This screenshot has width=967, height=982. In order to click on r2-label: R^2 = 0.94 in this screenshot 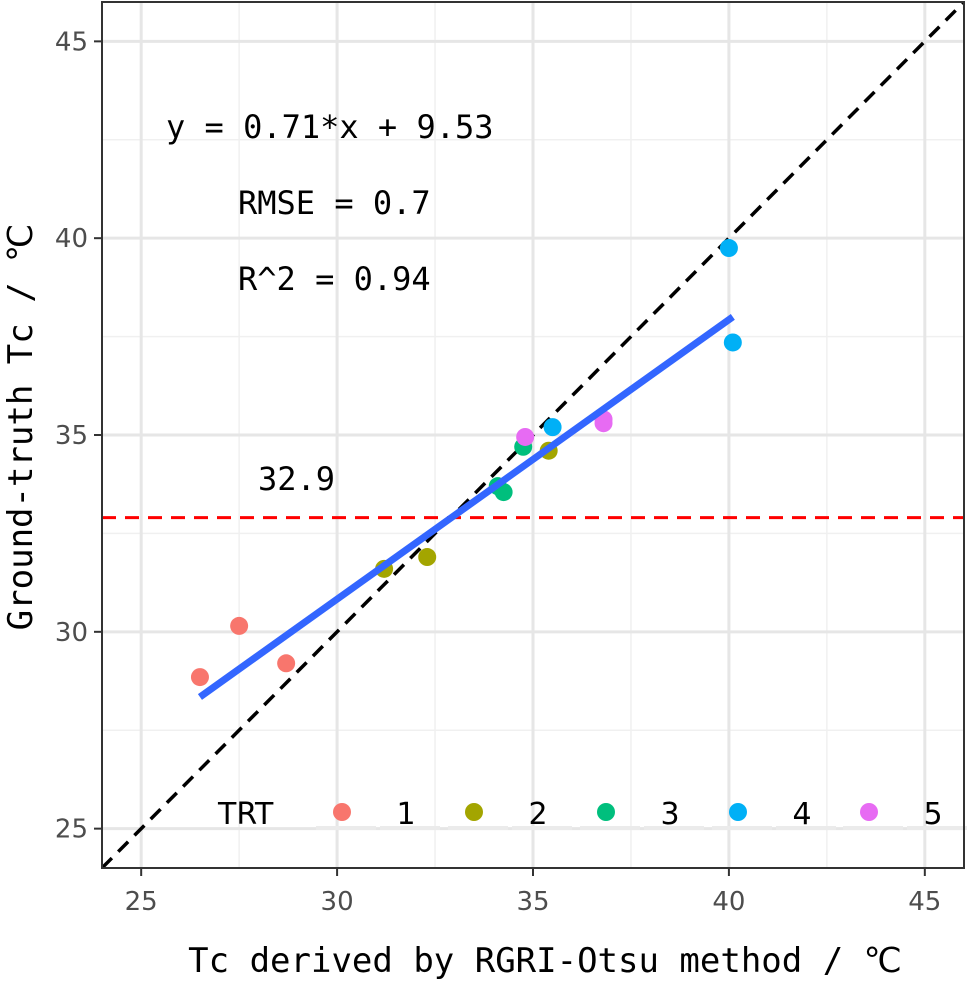, I will do `click(334, 279)`.